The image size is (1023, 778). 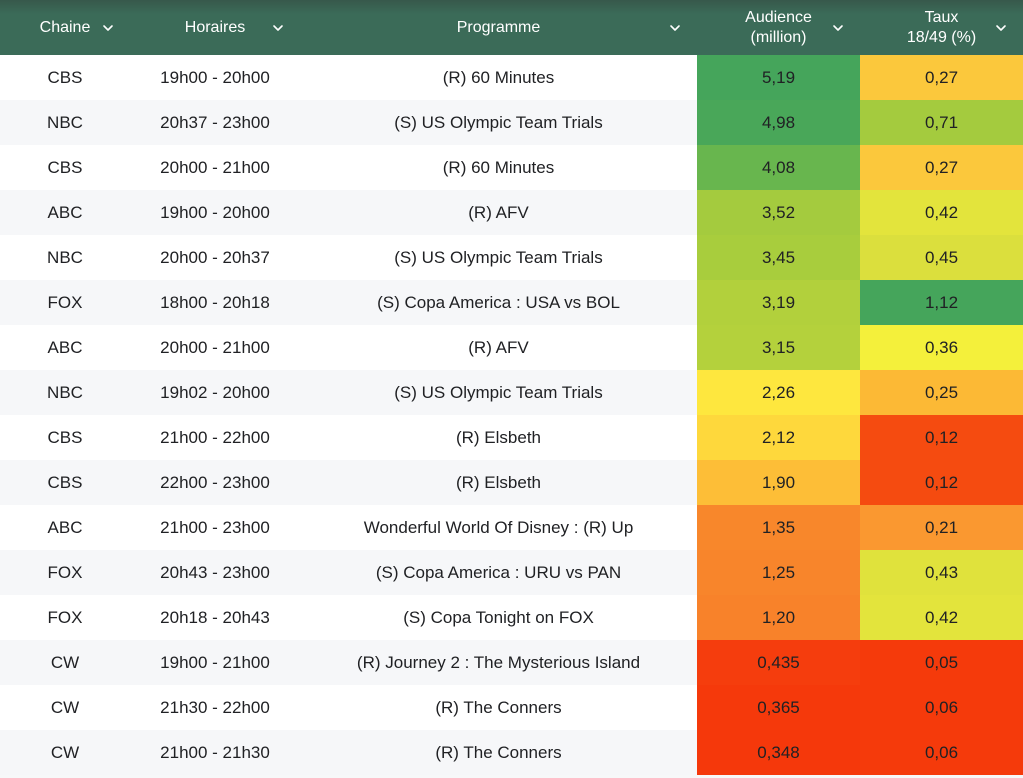 I want to click on cell-taux: 0,21, so click(x=941, y=527).